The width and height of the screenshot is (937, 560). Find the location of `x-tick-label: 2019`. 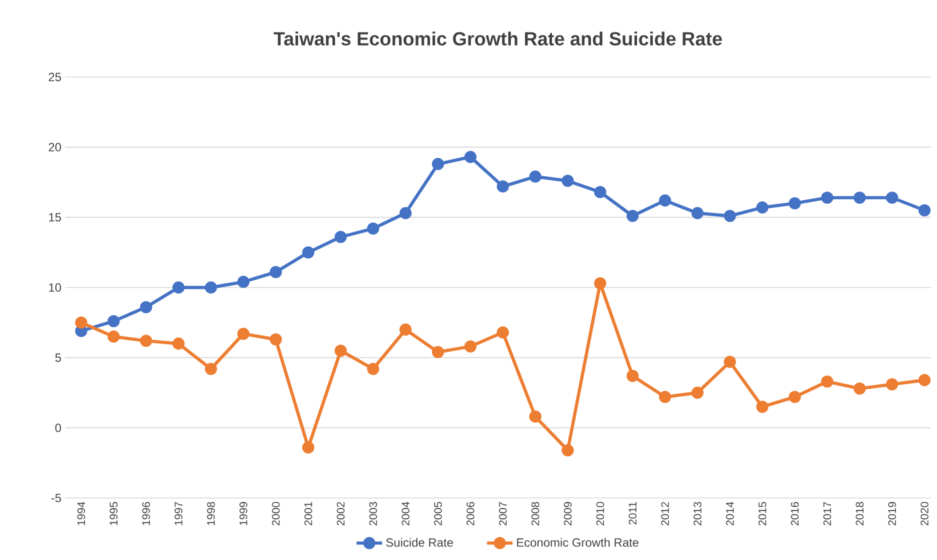

x-tick-label: 2019 is located at coordinates (892, 514).